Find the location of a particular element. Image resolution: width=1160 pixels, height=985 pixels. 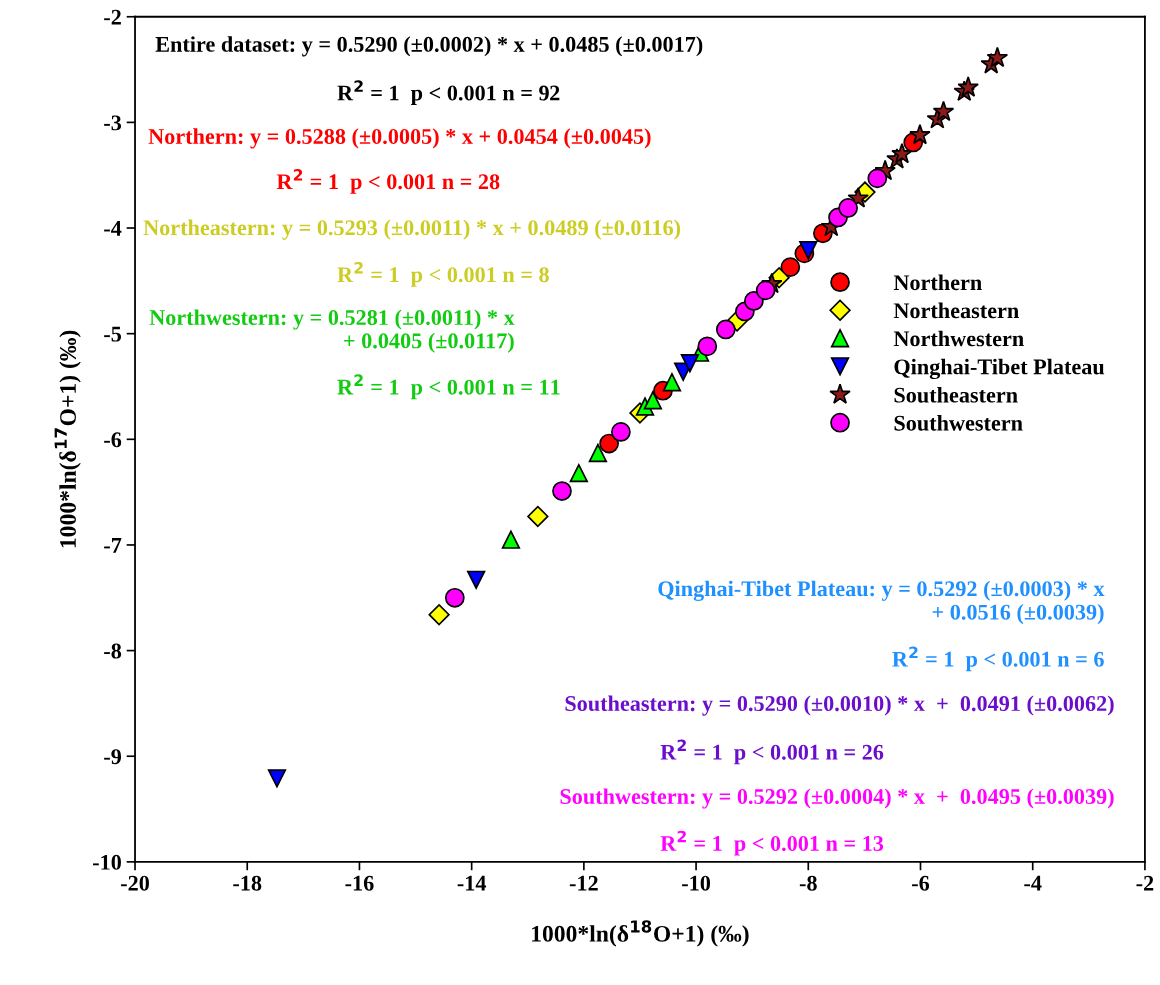

y-tick-label: -7 is located at coordinates (113, 545).